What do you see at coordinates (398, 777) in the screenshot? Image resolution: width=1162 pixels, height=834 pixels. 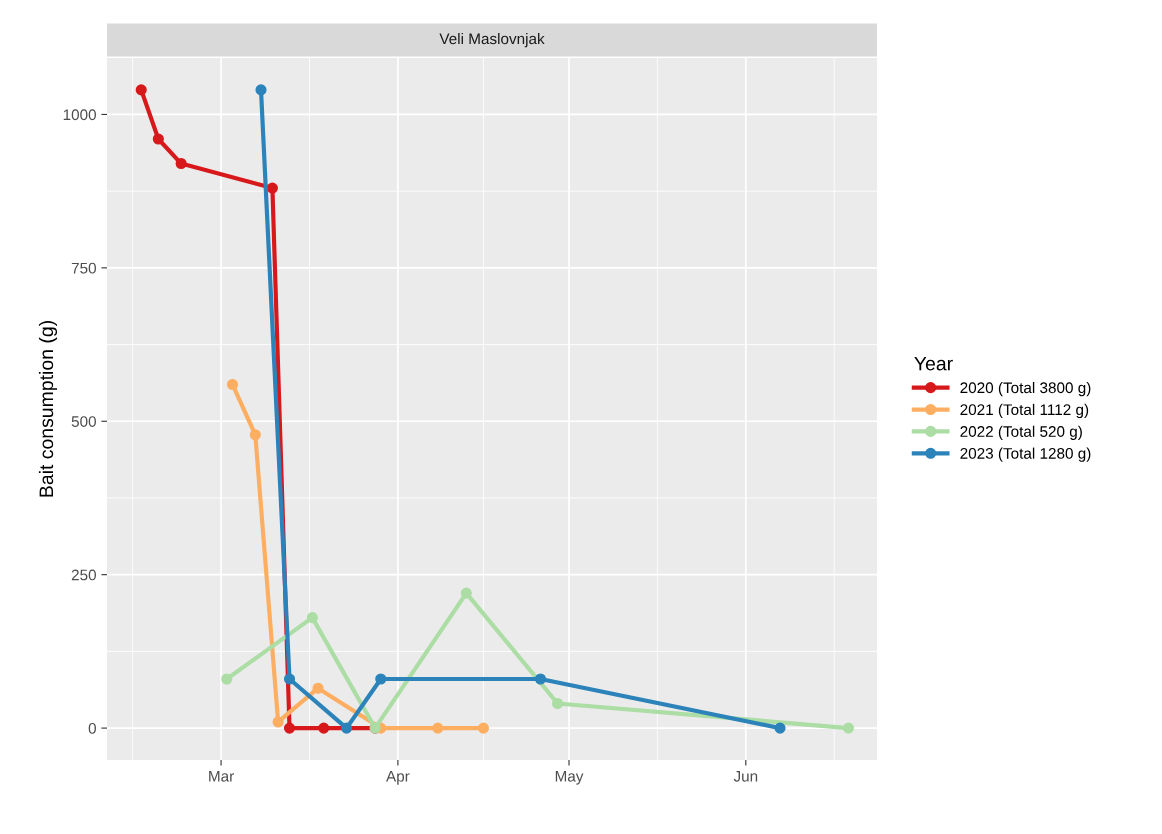 I see `x-tick-label: Apr` at bounding box center [398, 777].